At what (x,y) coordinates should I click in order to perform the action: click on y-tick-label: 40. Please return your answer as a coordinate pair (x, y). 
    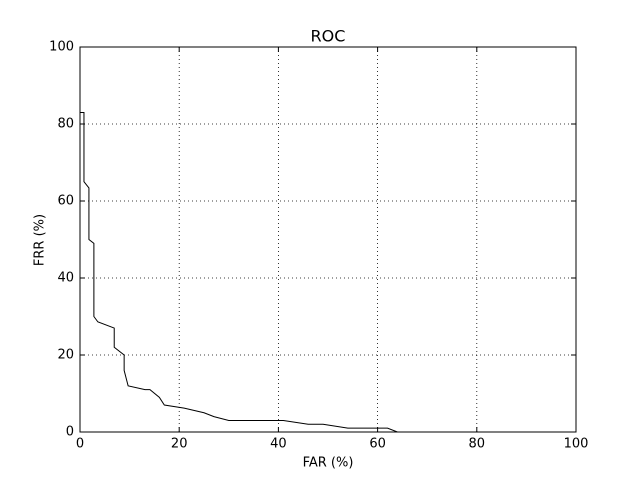
    Looking at the image, I should click on (65, 278).